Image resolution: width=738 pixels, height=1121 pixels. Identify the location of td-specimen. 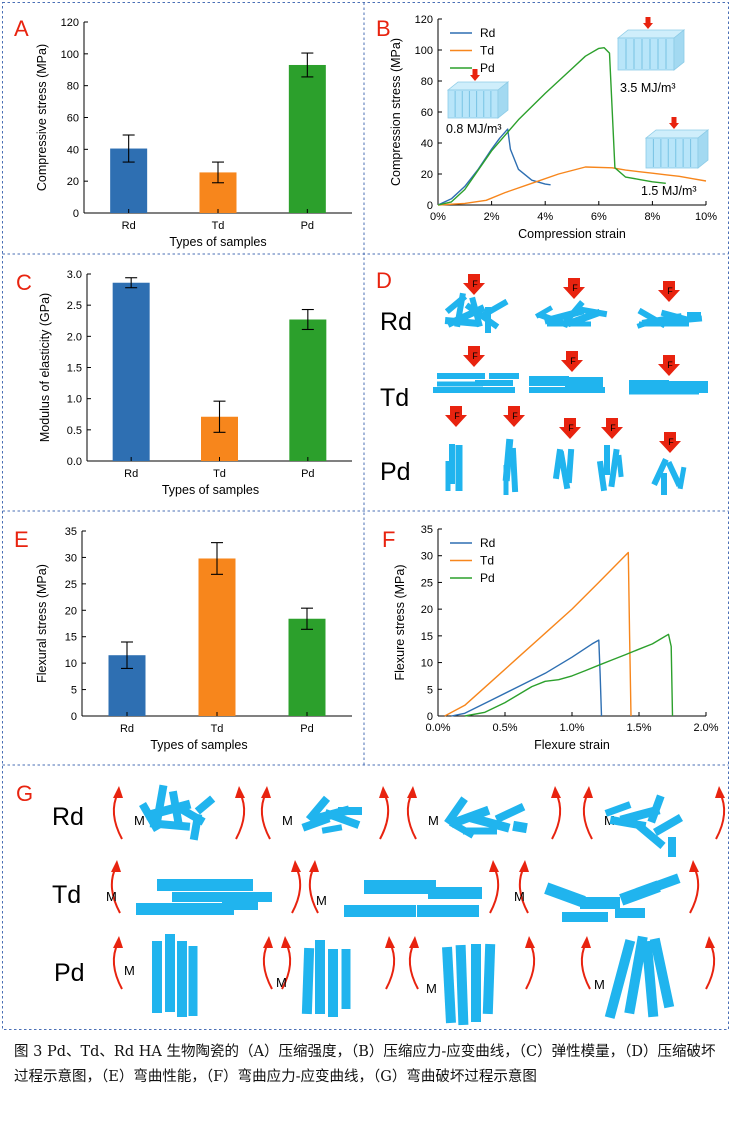
(476, 383).